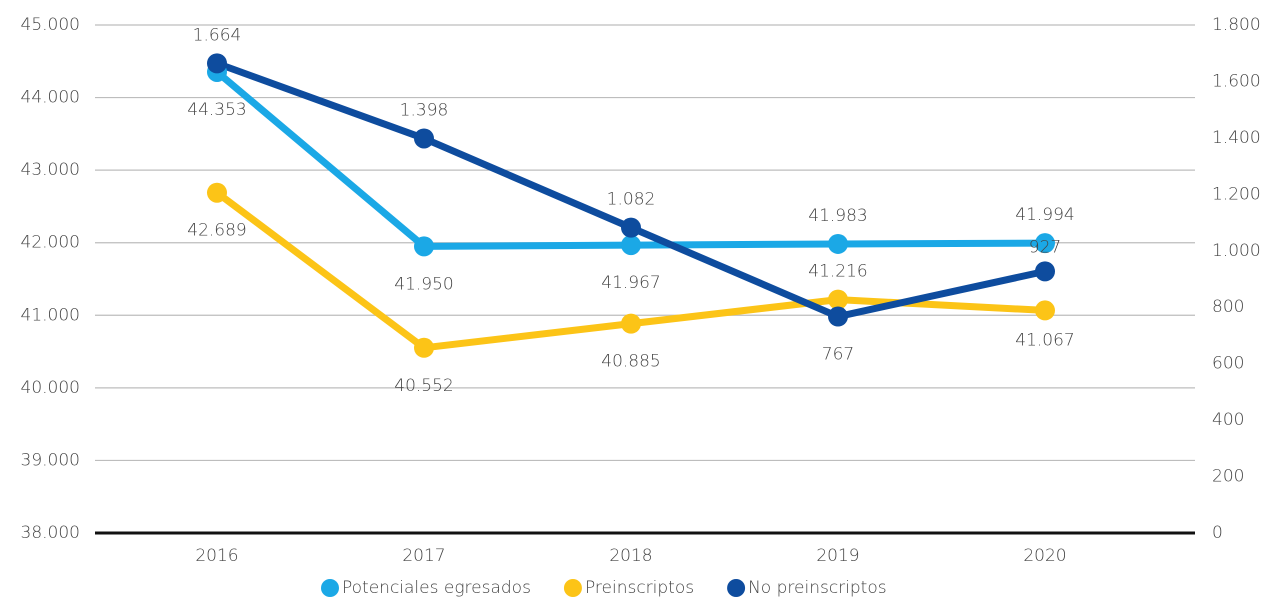 This screenshot has height=600, width=1261. What do you see at coordinates (630, 556) in the screenshot?
I see `x-tick-label: 2018` at bounding box center [630, 556].